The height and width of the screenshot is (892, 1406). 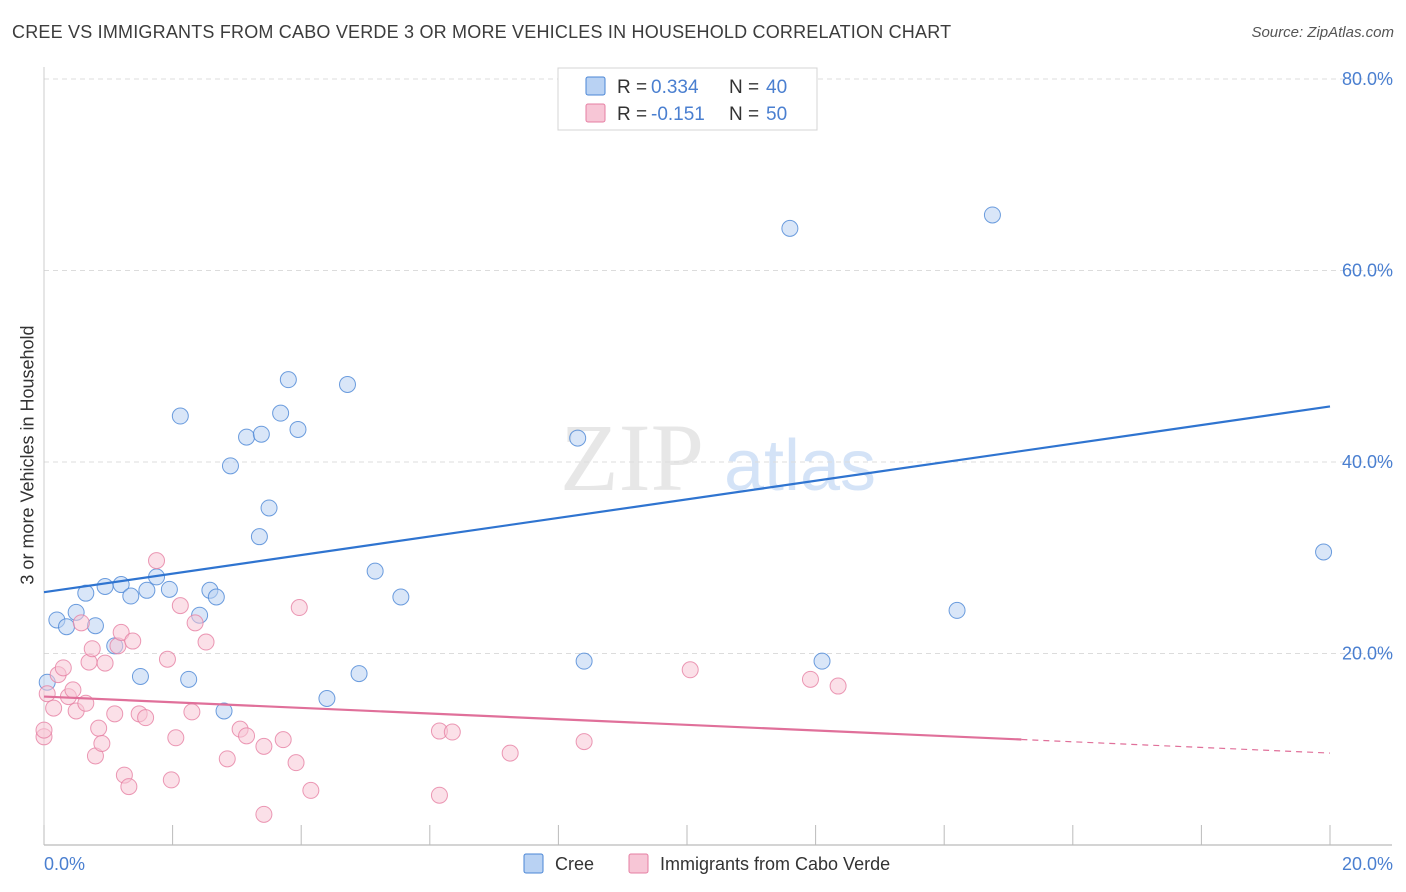 What do you see at coordinates (678, 114) in the screenshot?
I see `r-value: -0.151` at bounding box center [678, 114].